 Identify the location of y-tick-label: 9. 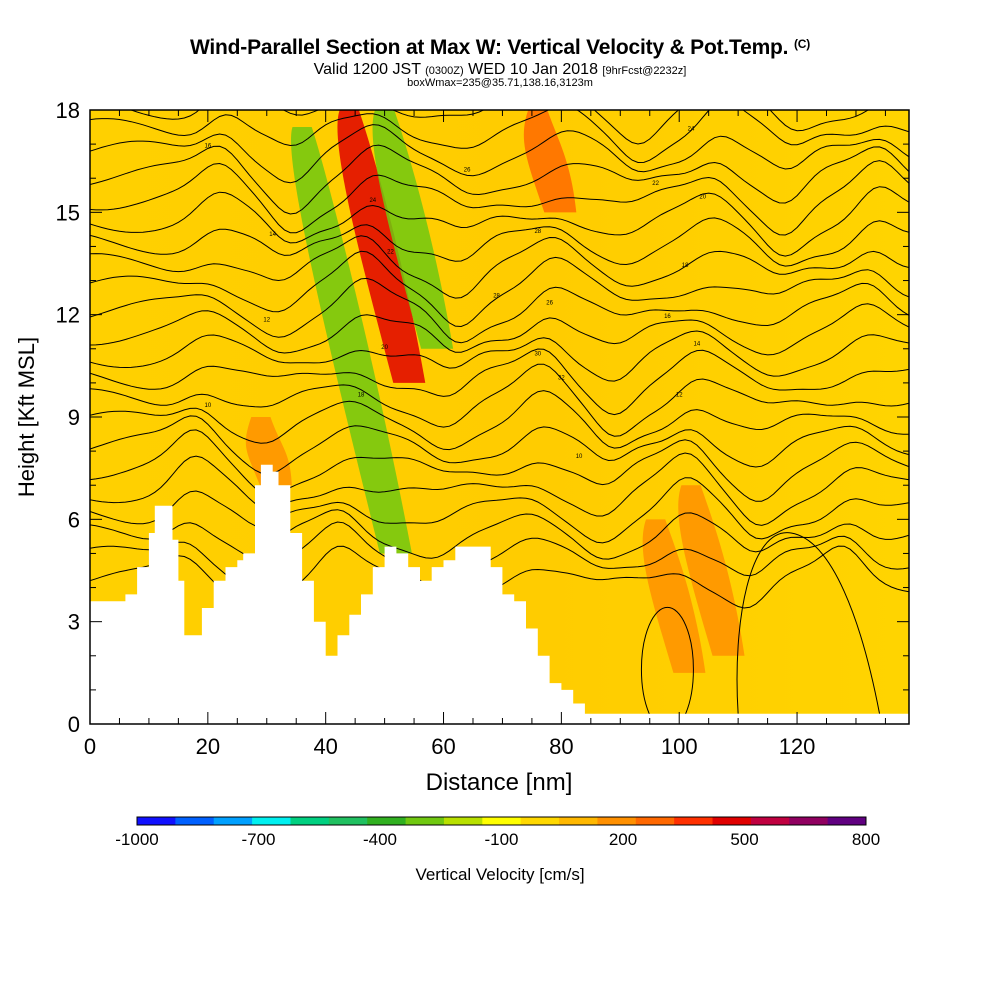
(74, 417).